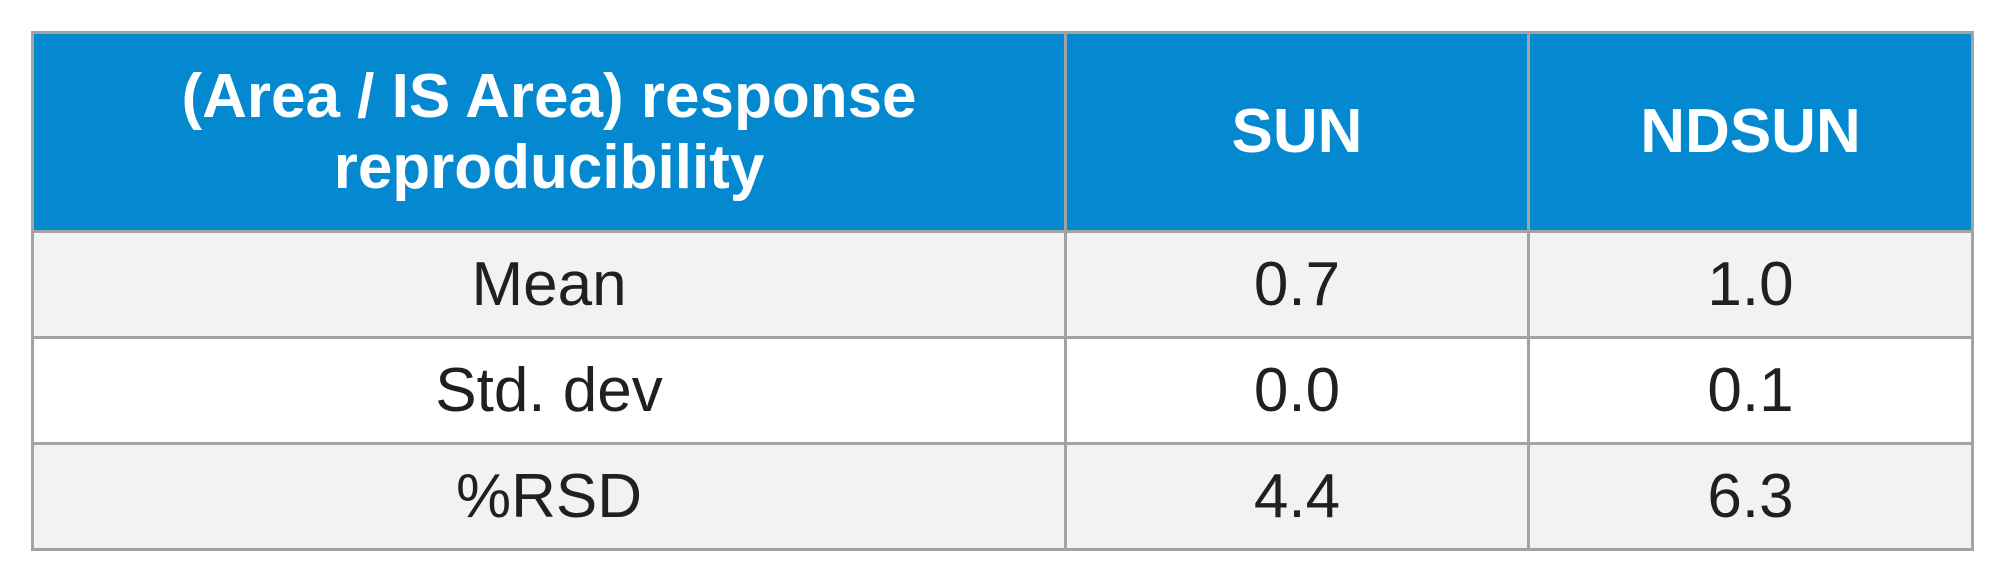  Describe the element at coordinates (1297, 496) in the screenshot. I see `value-cell: 4.4` at that location.